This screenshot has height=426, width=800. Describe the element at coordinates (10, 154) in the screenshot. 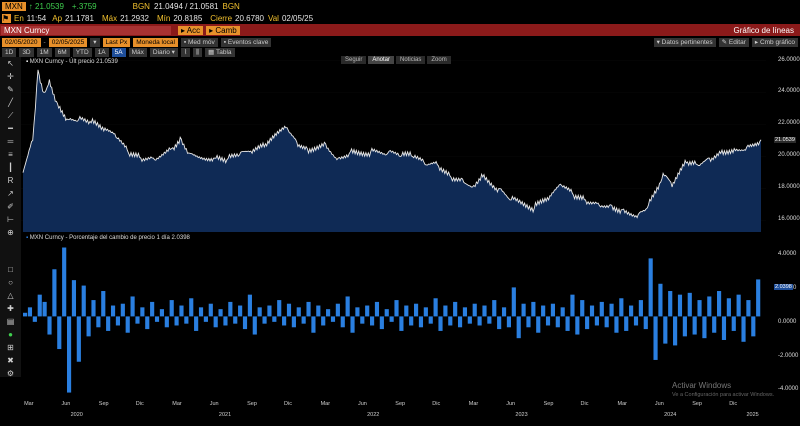

I see `fib-icon: ≡` at that location.